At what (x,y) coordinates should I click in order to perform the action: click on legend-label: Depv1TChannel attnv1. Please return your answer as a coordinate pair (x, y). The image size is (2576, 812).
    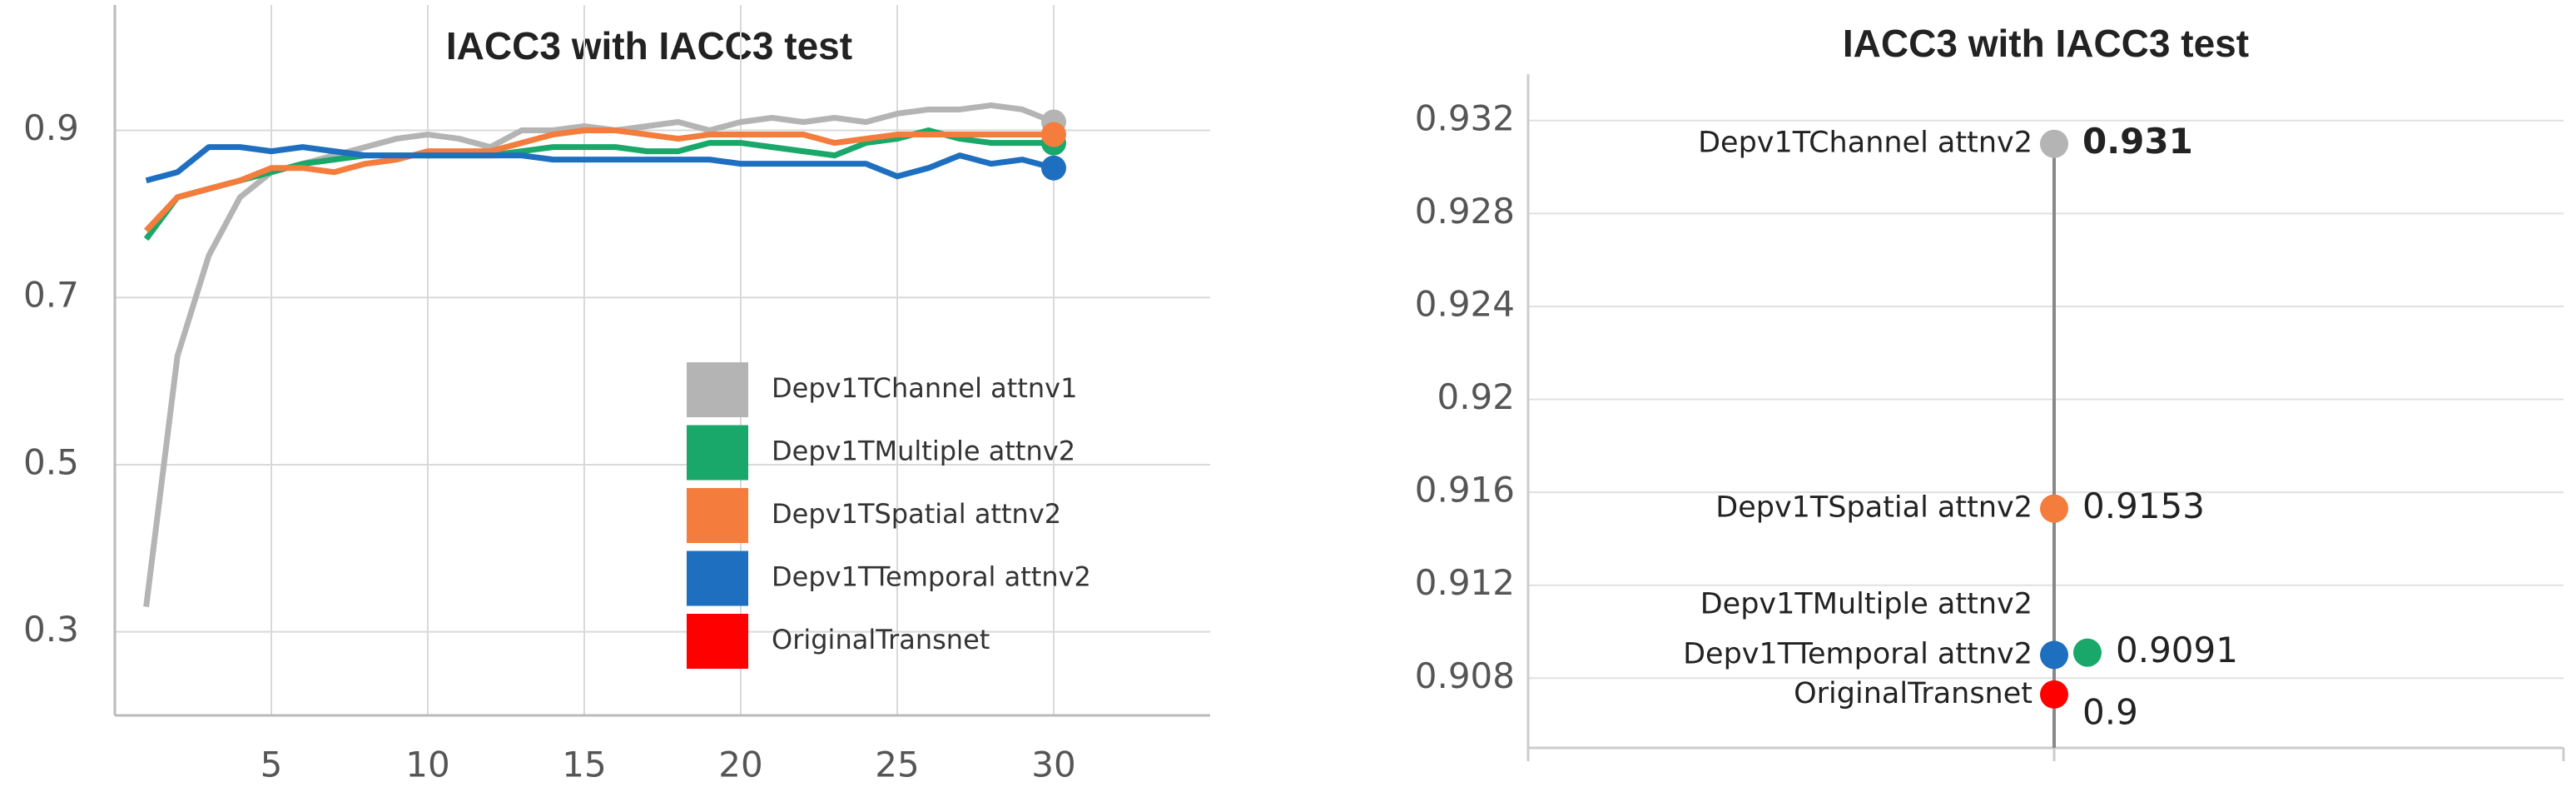
    Looking at the image, I should click on (924, 388).